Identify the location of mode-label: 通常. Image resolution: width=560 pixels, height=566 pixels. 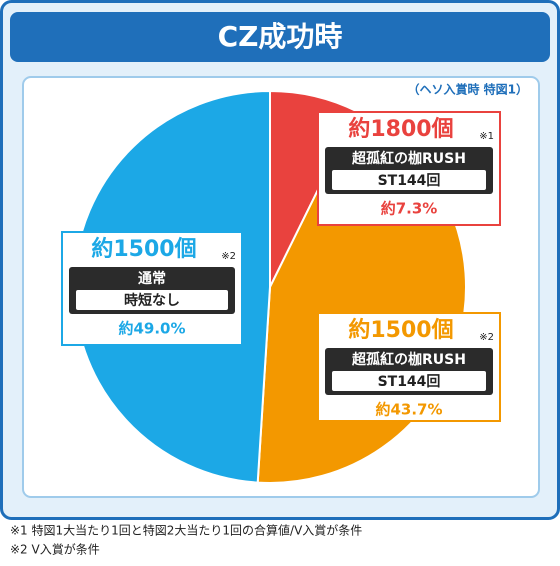
(152, 278).